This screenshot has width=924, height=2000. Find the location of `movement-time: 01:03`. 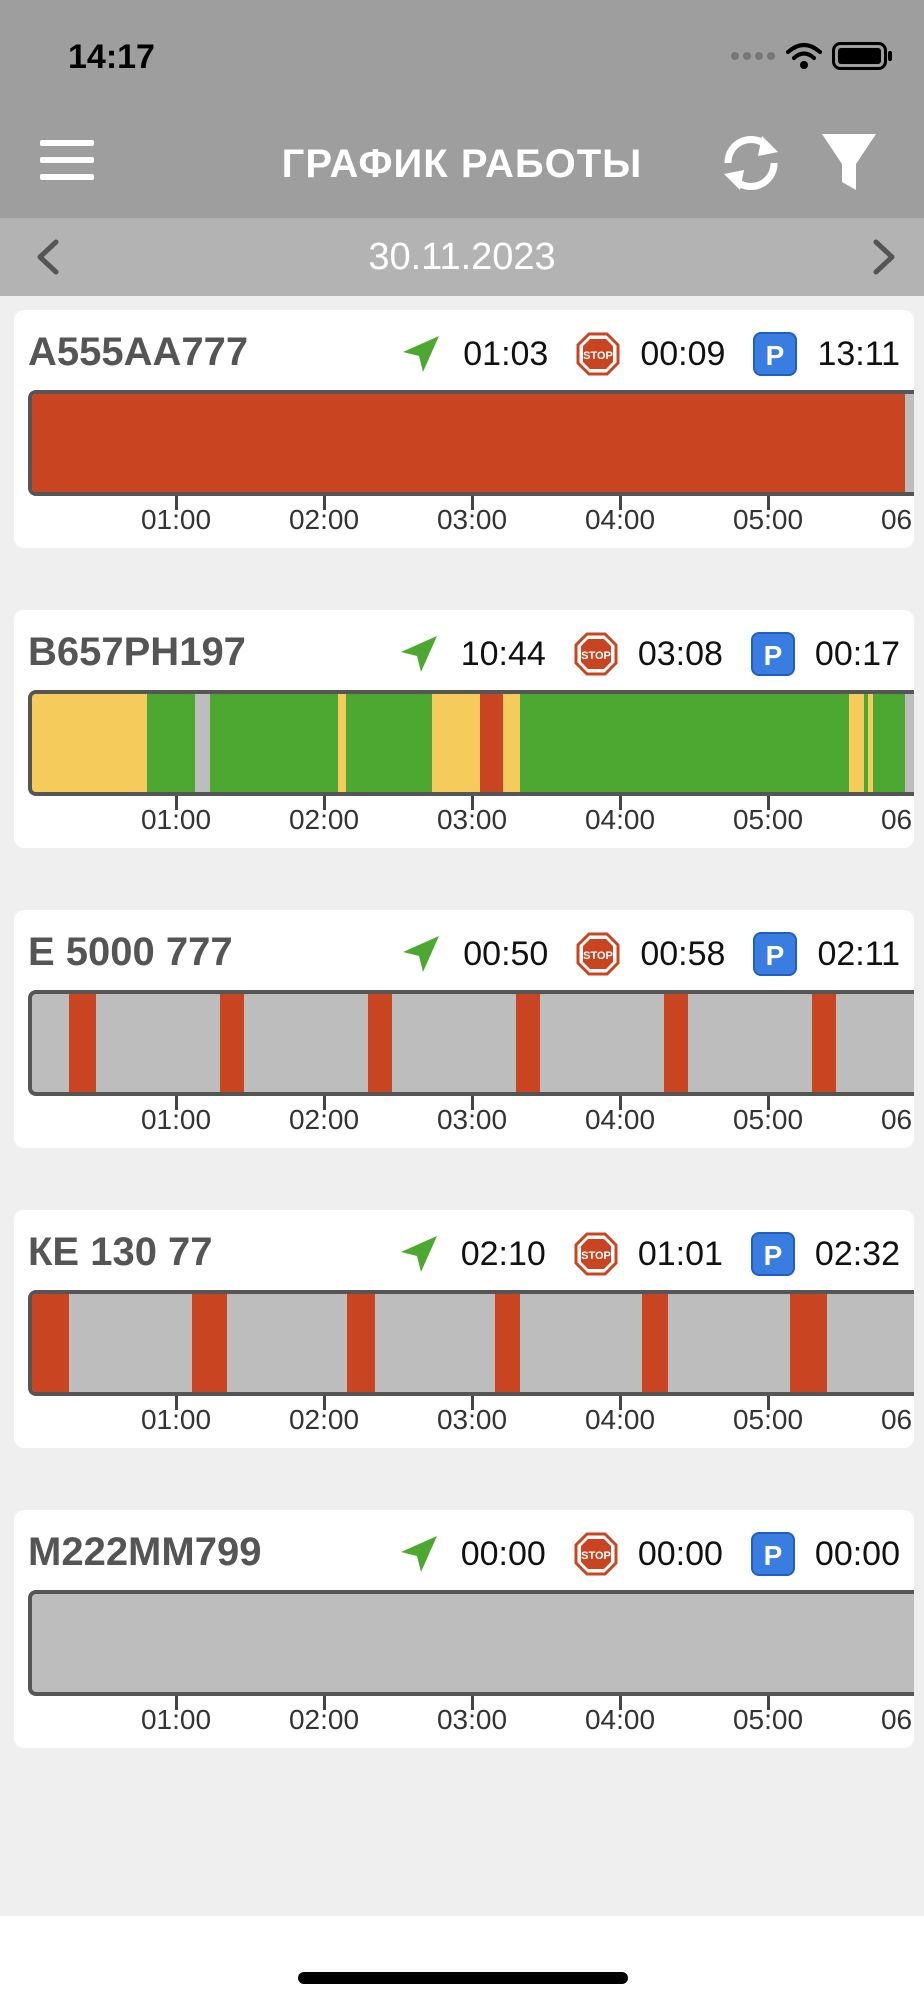

movement-time: 01:03 is located at coordinates (506, 353).